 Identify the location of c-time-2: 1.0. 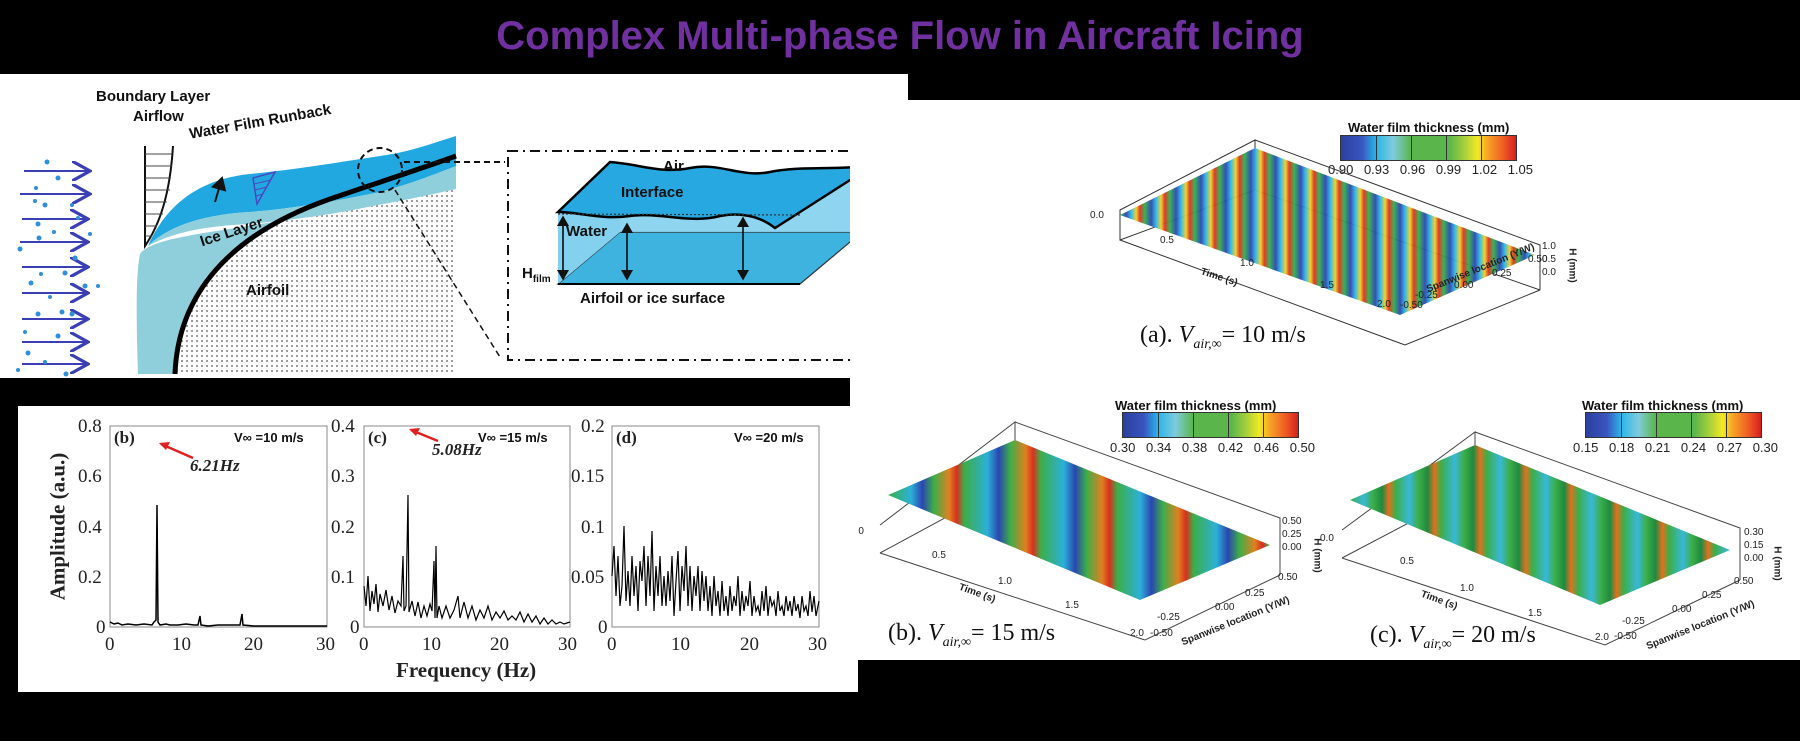
(1467, 588).